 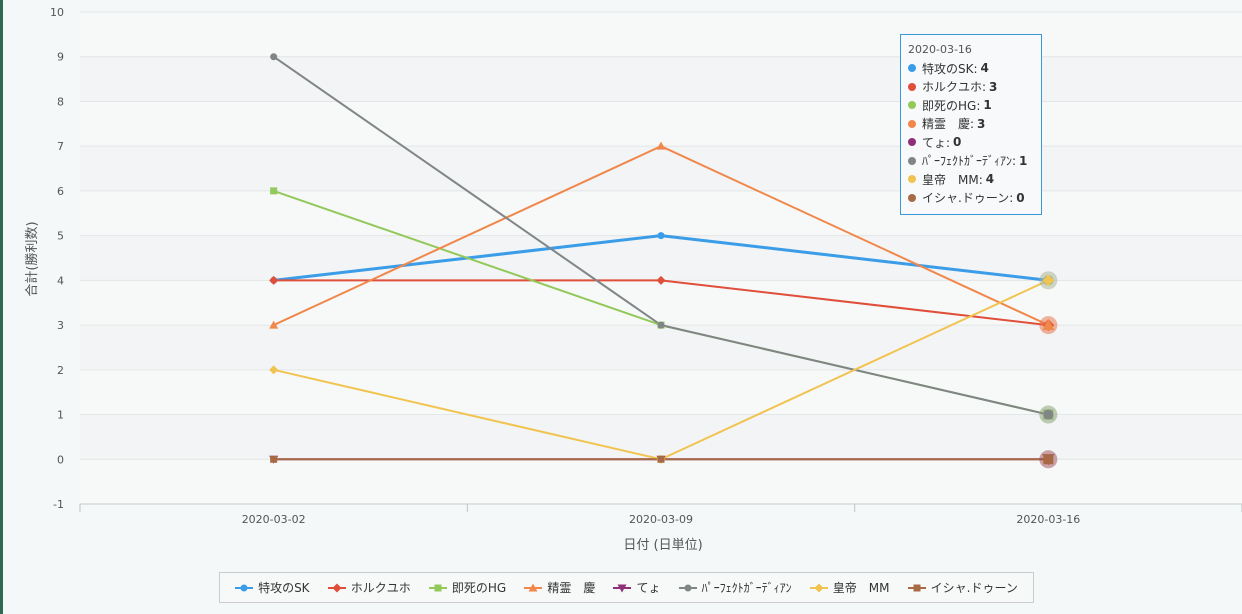 I want to click on y-tick-label: 0, so click(x=60, y=459).